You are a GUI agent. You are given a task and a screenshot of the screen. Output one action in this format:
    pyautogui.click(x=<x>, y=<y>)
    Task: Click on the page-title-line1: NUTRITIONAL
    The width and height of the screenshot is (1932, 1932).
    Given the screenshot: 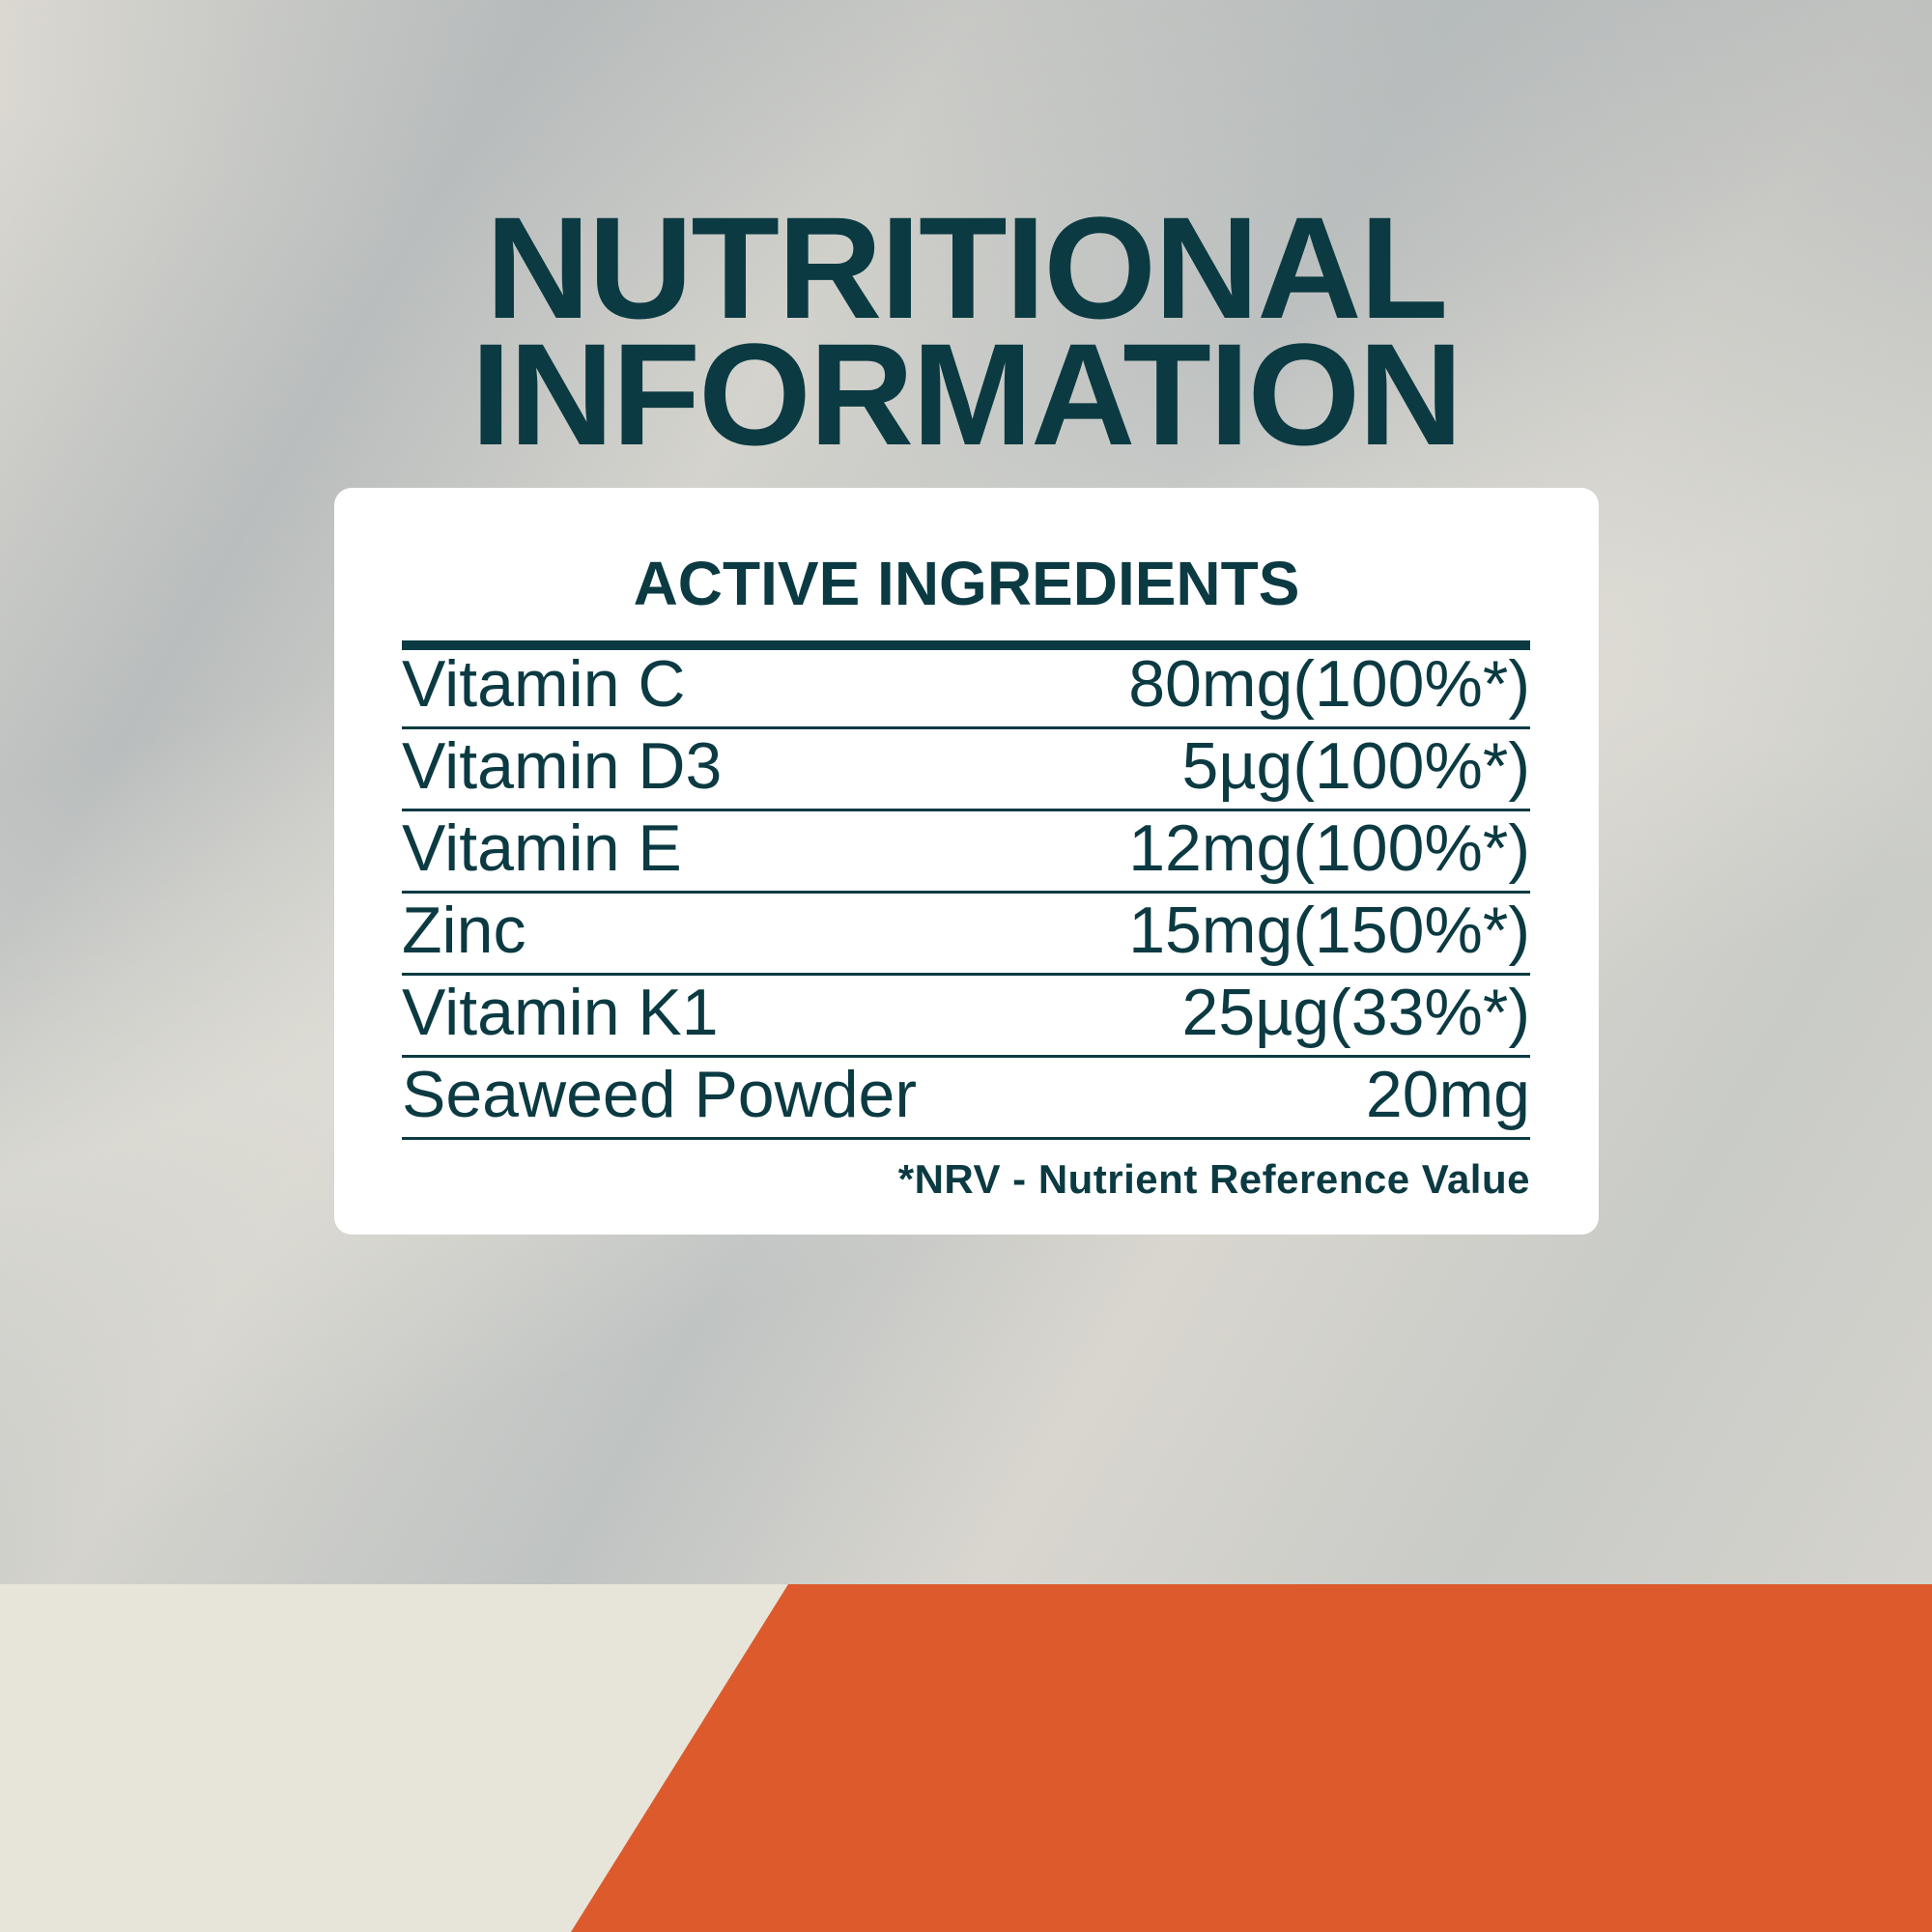 What is the action you would take?
    pyautogui.click(x=967, y=267)
    